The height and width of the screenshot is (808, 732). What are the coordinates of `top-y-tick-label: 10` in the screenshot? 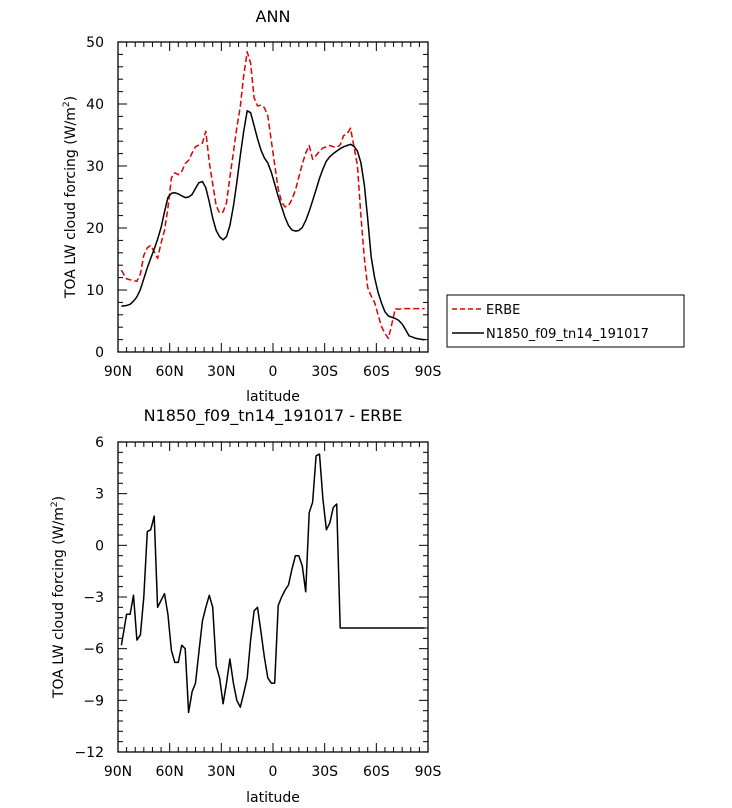 It's located at (95, 291).